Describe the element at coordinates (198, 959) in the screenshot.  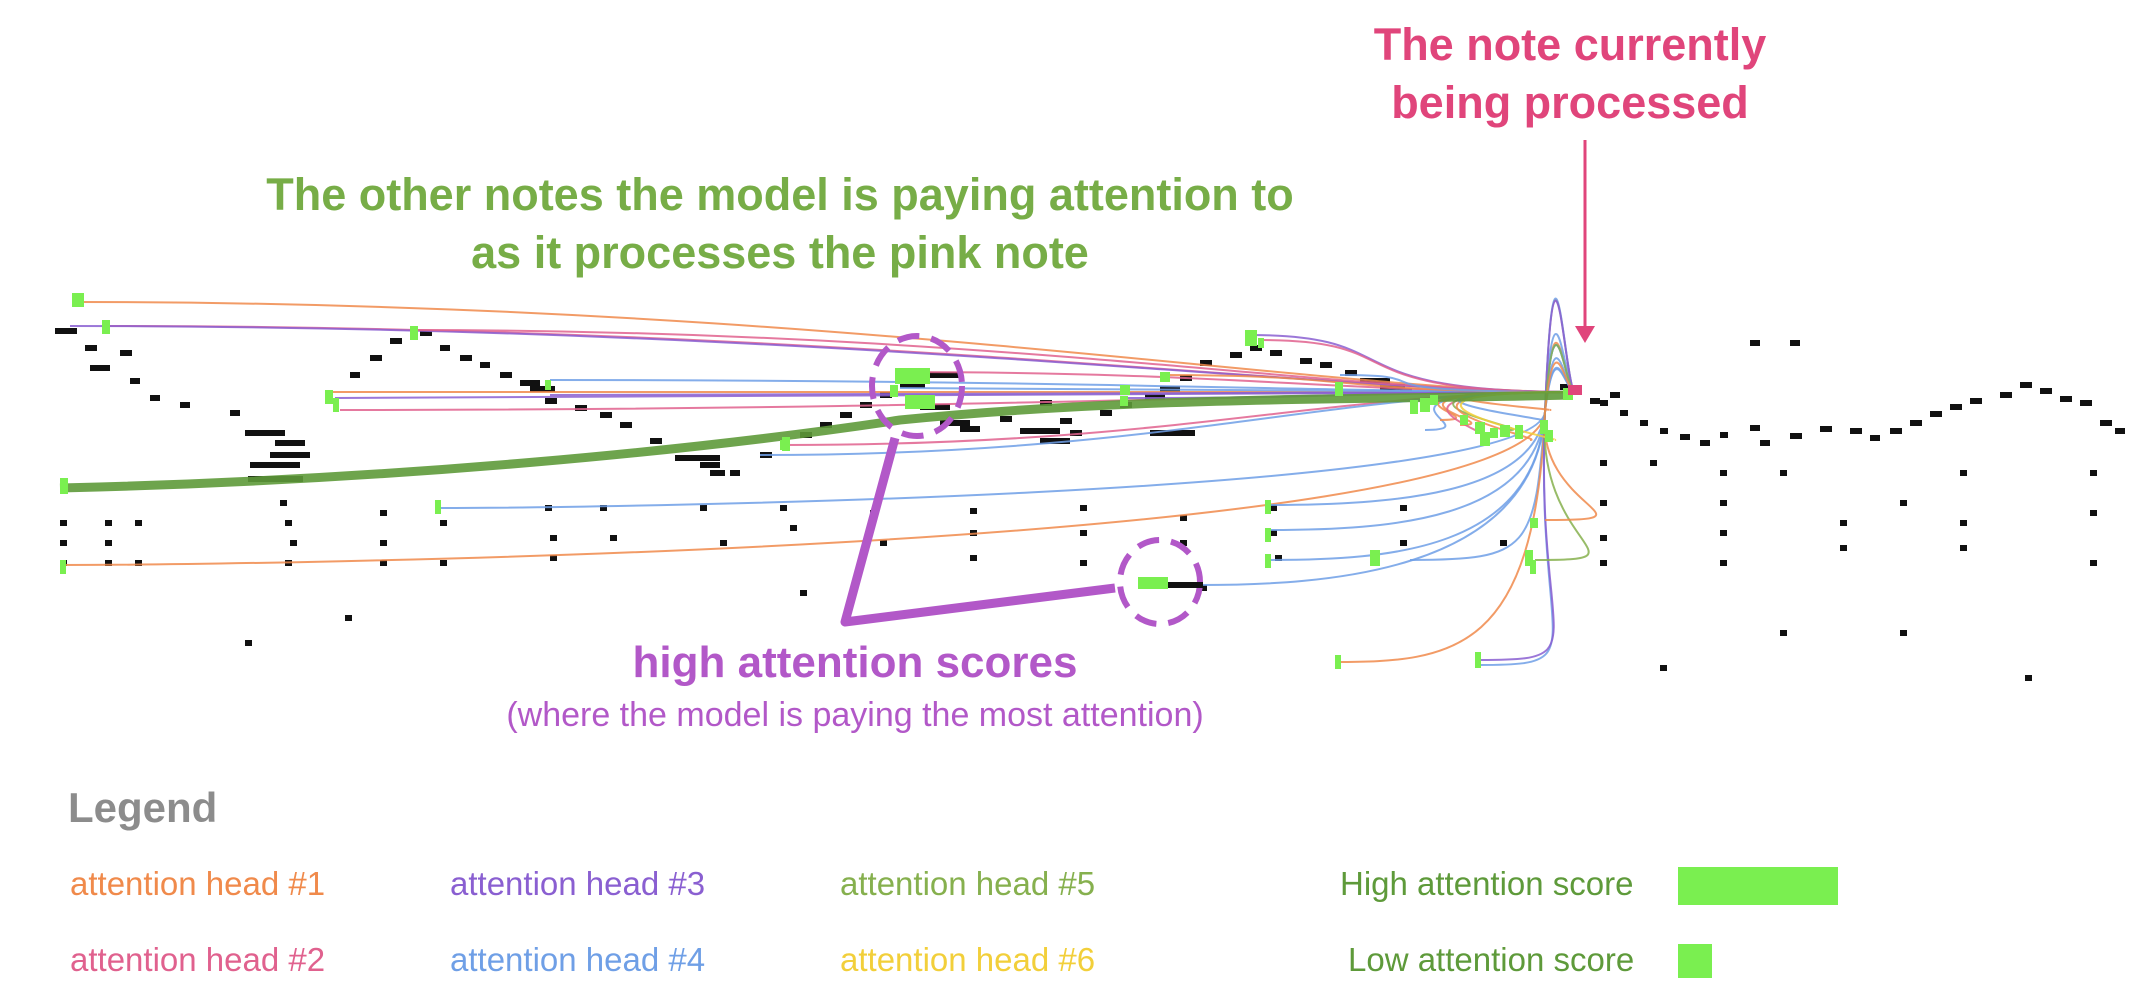
I see `legend-head-2: attention head #2` at that location.